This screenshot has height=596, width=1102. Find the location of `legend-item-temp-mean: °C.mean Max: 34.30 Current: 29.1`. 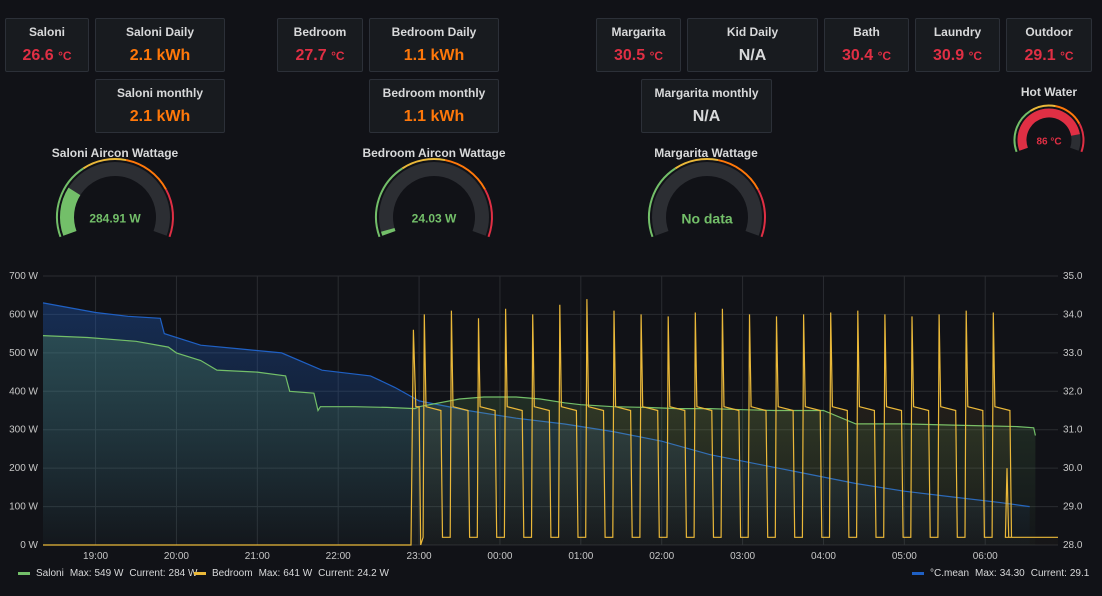

legend-item-temp-mean: °C.mean Max: 34.30 Current: 29.1 is located at coordinates (1000, 573).